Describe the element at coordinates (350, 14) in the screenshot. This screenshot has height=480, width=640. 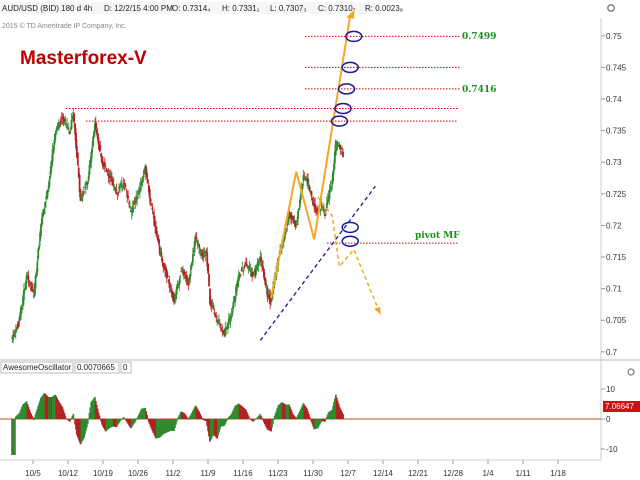
I see `projection-up-arrowhead` at that location.